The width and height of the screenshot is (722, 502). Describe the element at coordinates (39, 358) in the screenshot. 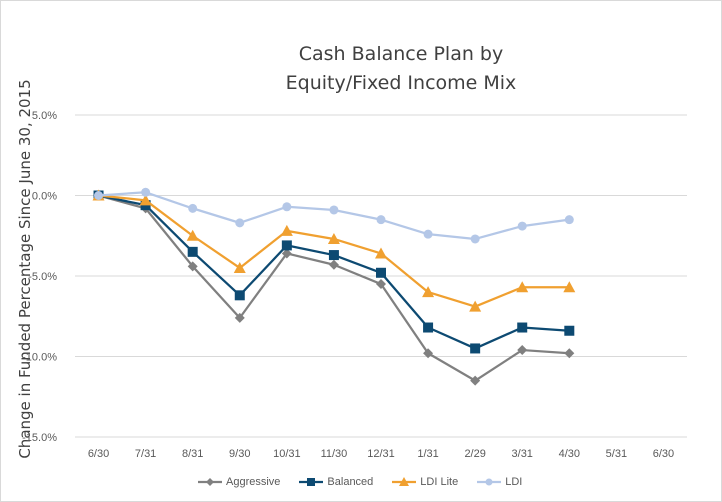

I see `y-tick-label: -10.0%` at that location.